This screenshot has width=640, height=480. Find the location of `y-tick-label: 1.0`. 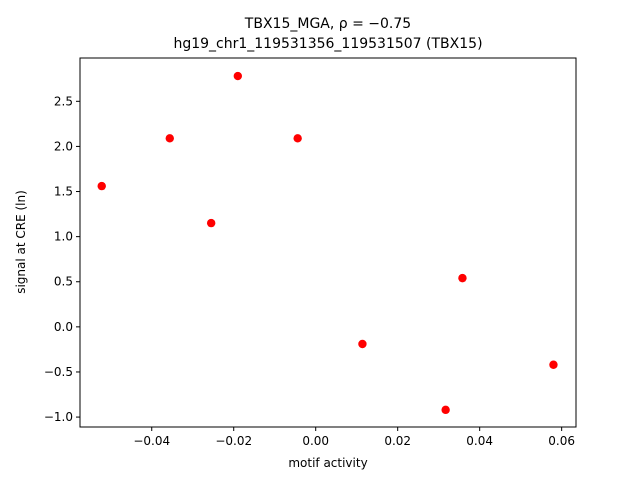

y-tick-label: 1.0 is located at coordinates (63, 237).